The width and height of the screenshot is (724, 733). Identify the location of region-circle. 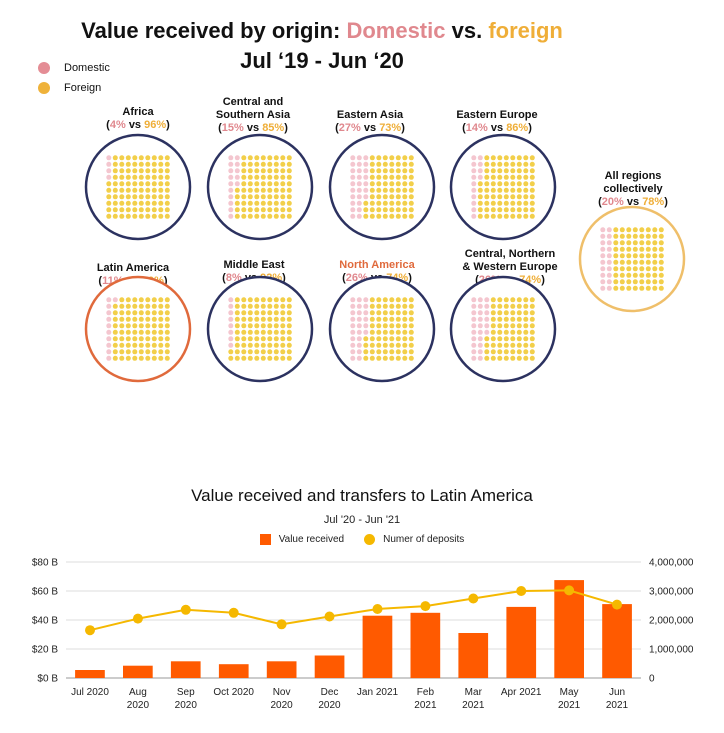
(382, 187).